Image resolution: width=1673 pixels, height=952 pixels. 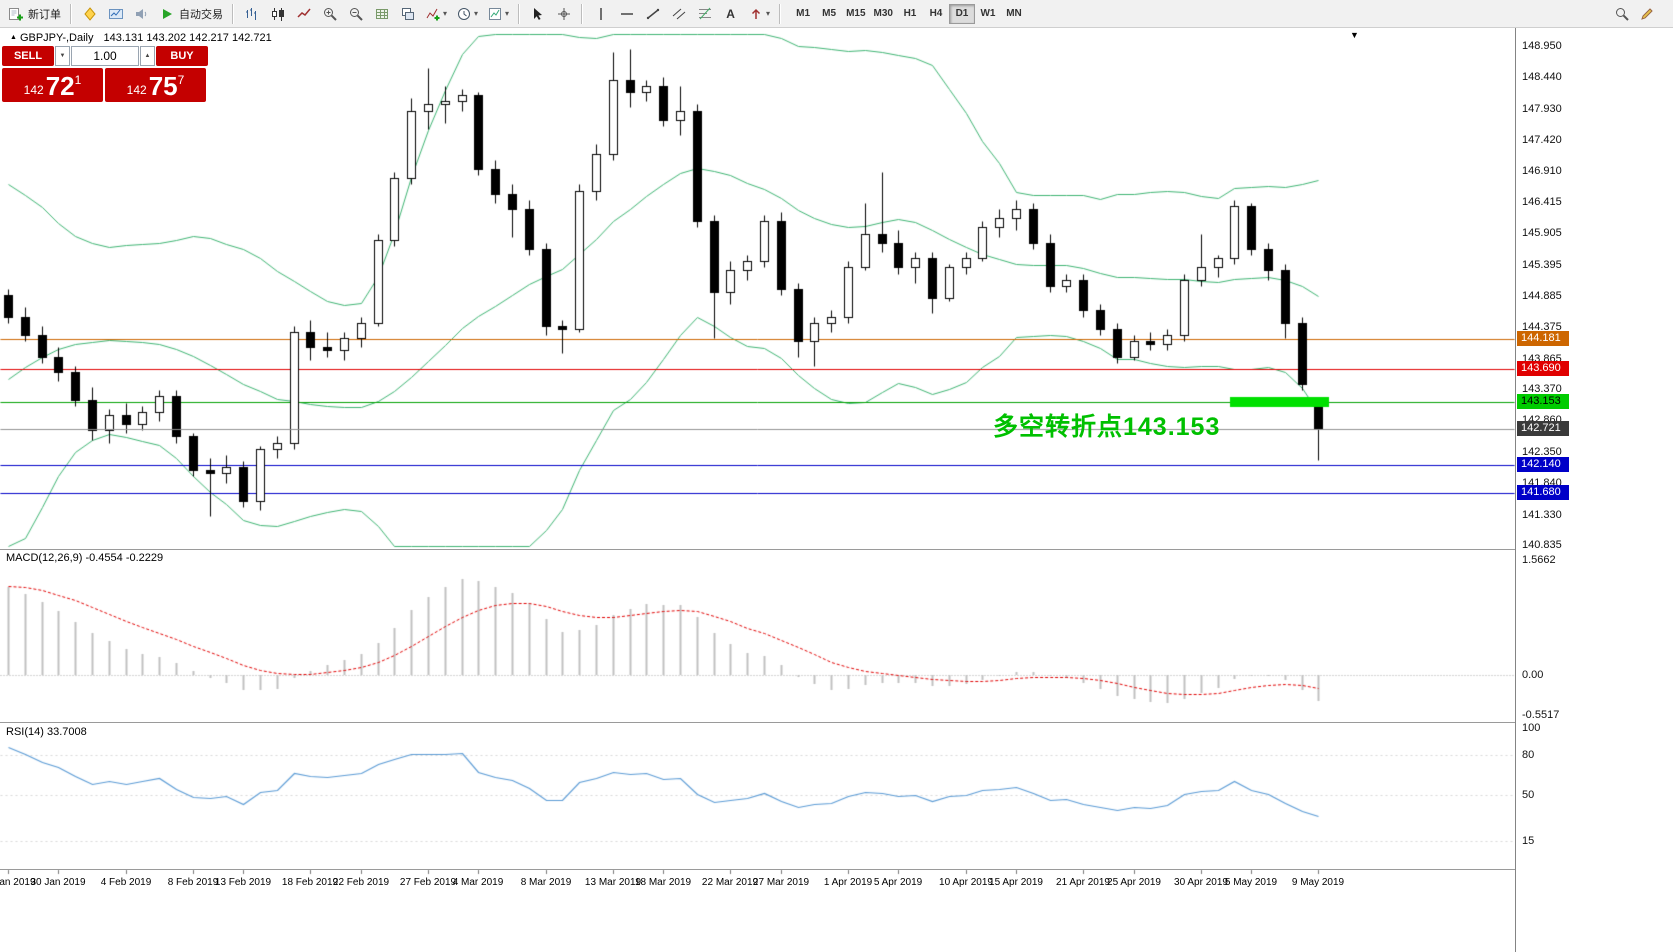 I want to click on date-label: 1 Apr 2019, so click(x=848, y=882).